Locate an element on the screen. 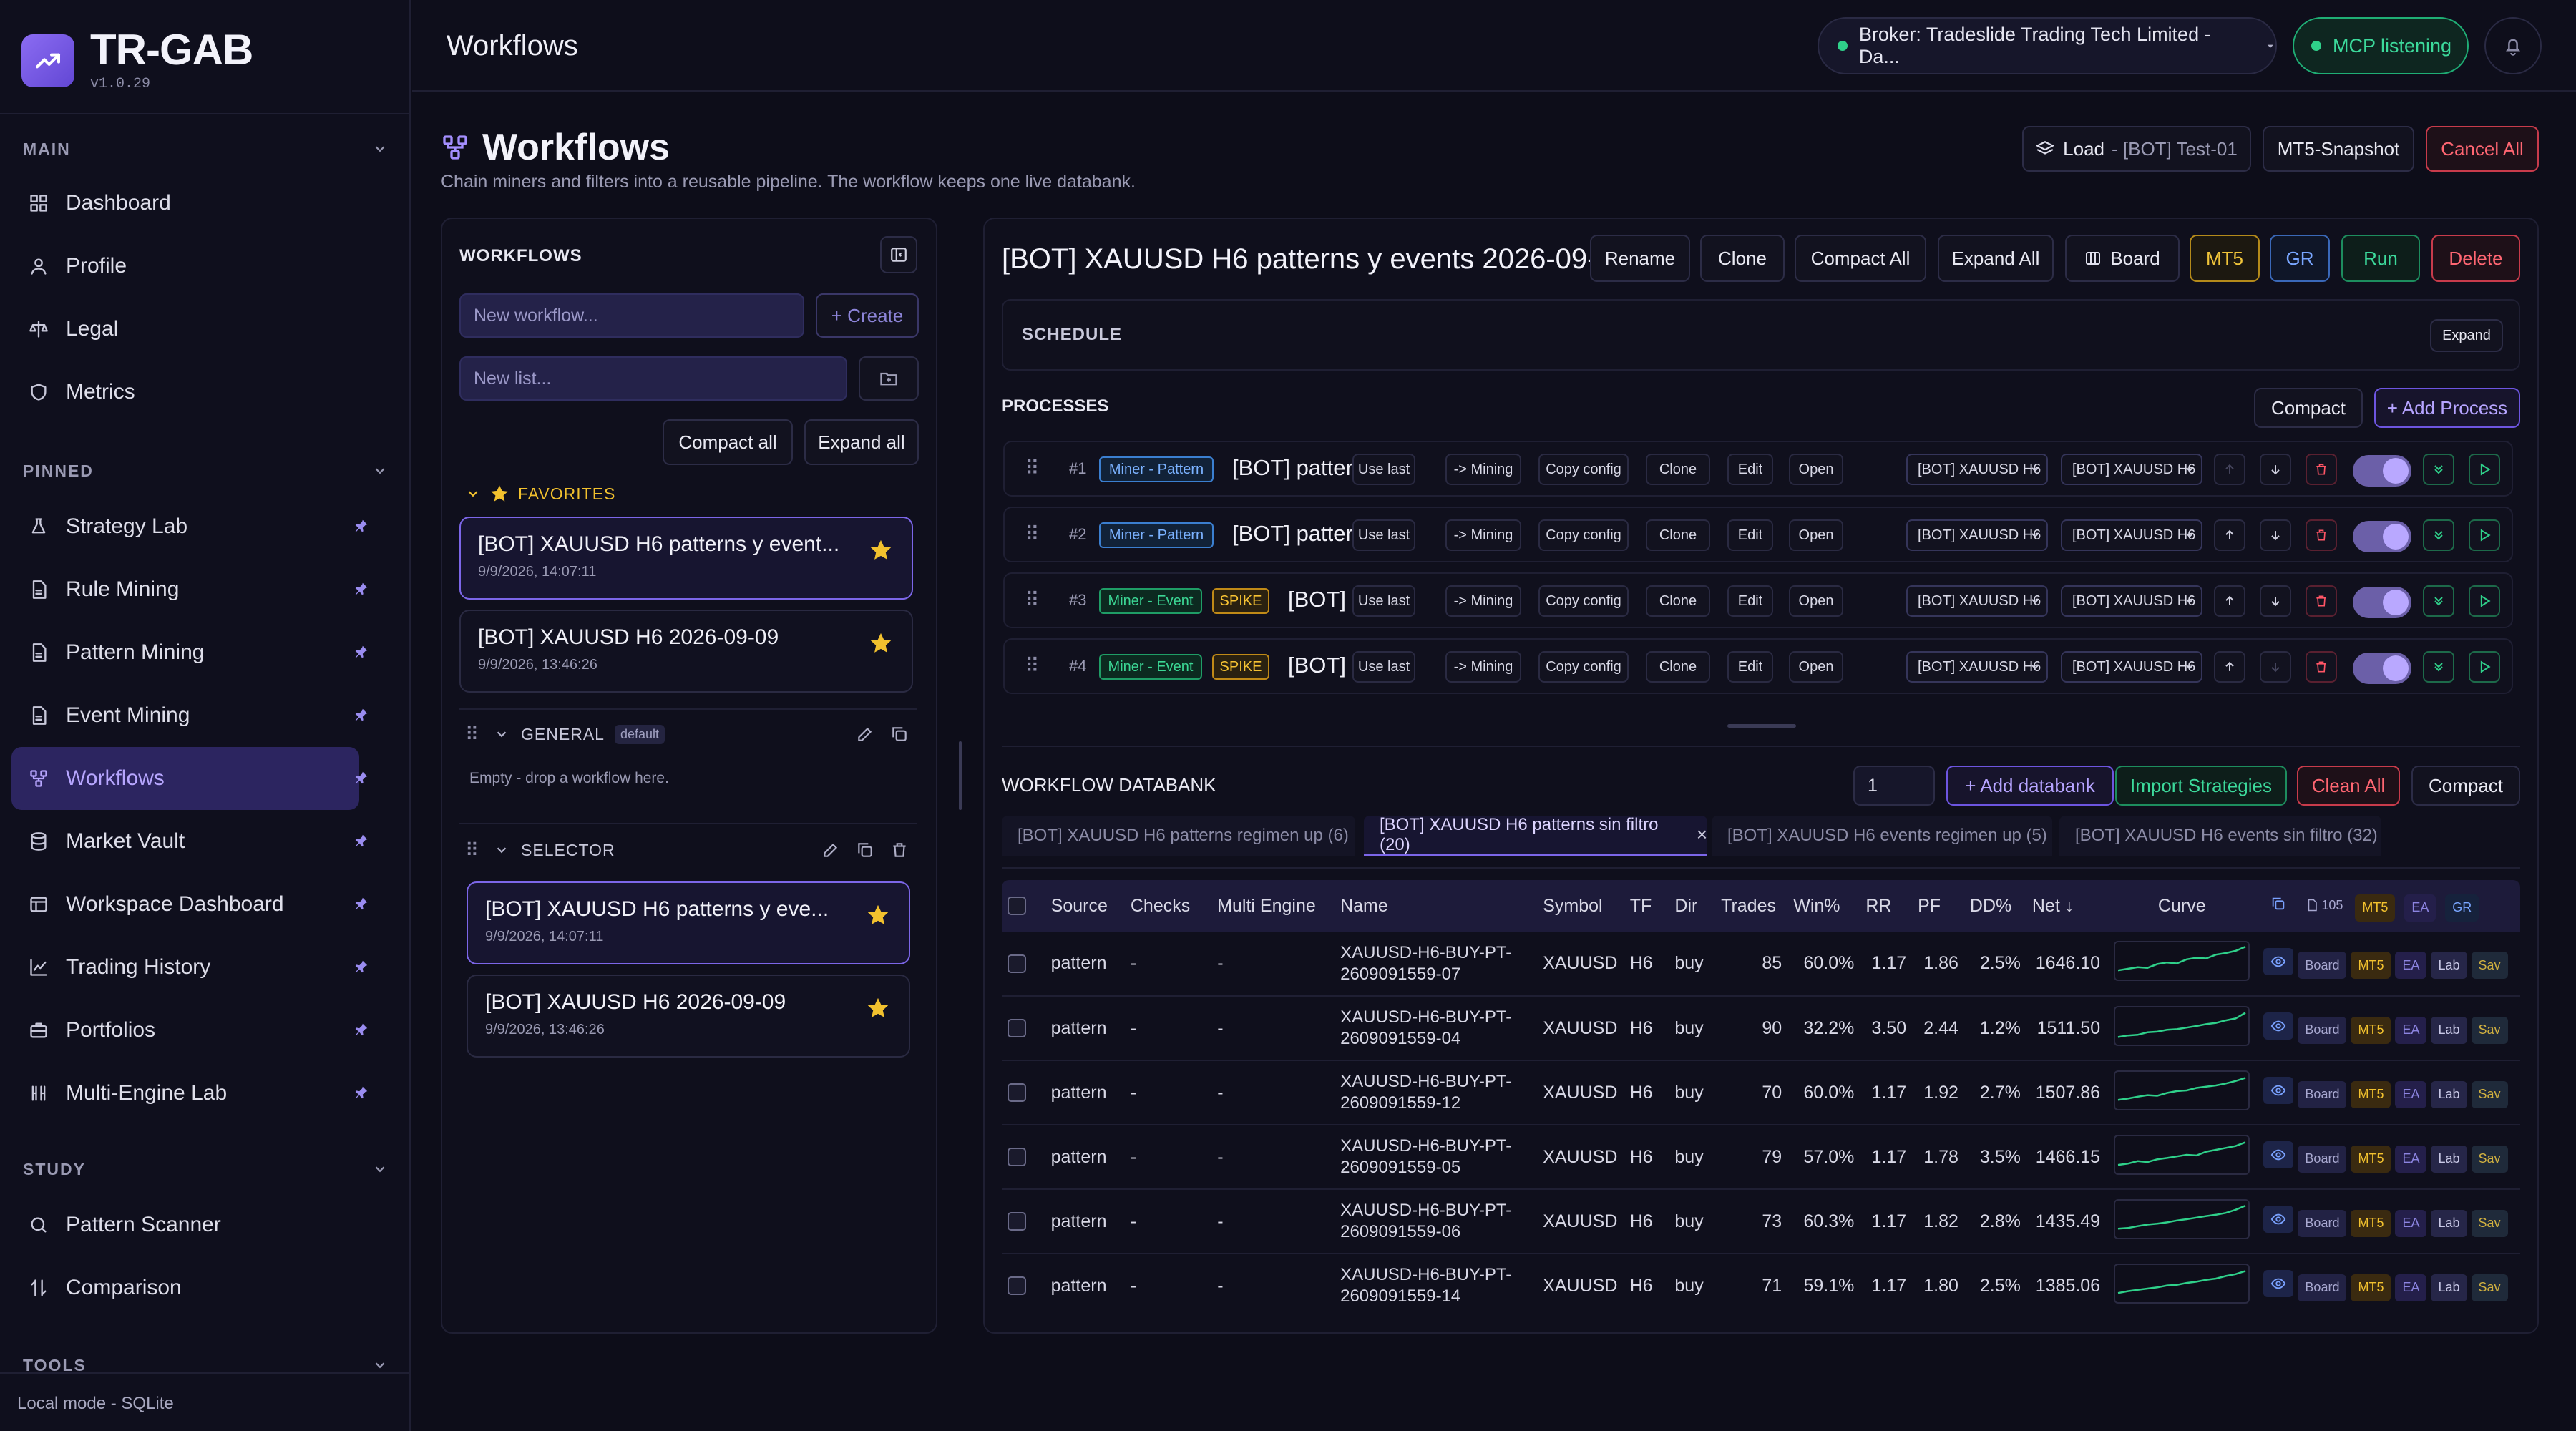 This screenshot has width=2576, height=1431. brand: TR-GAB v1.0.29 is located at coordinates (137, 60).